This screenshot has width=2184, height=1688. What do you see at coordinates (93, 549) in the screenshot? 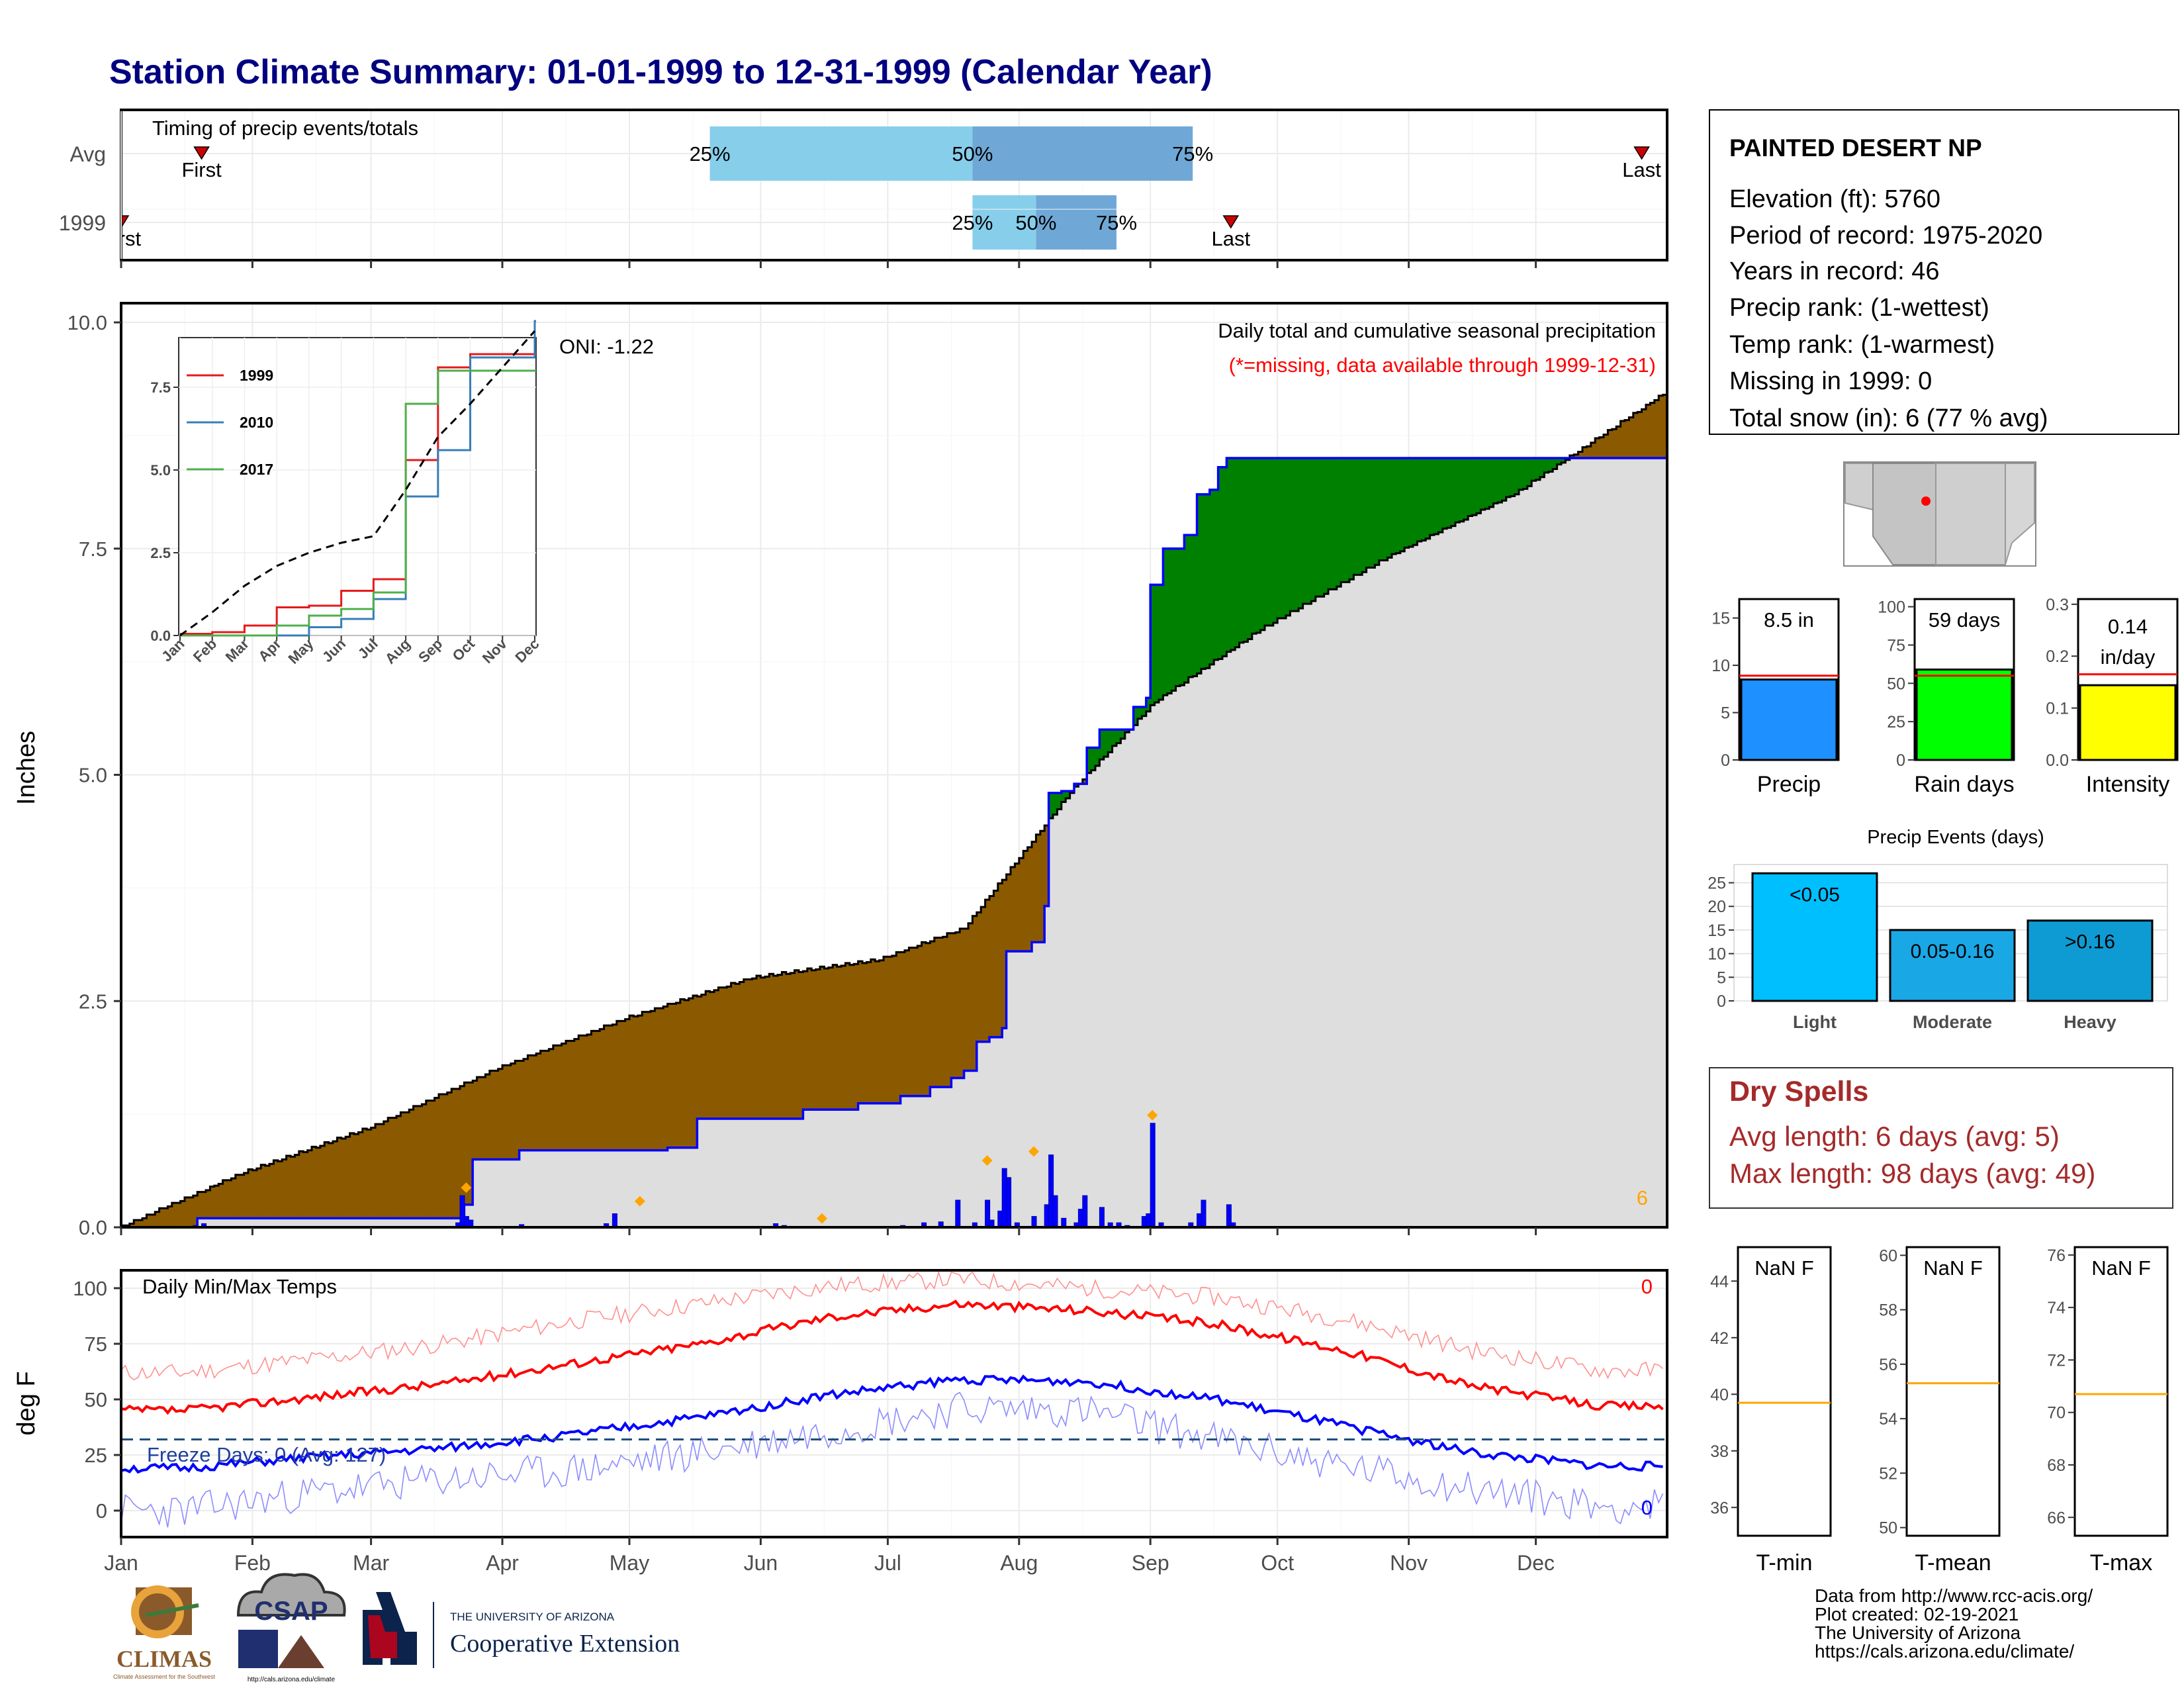
I see `precip-ytick-label: 7.5` at bounding box center [93, 549].